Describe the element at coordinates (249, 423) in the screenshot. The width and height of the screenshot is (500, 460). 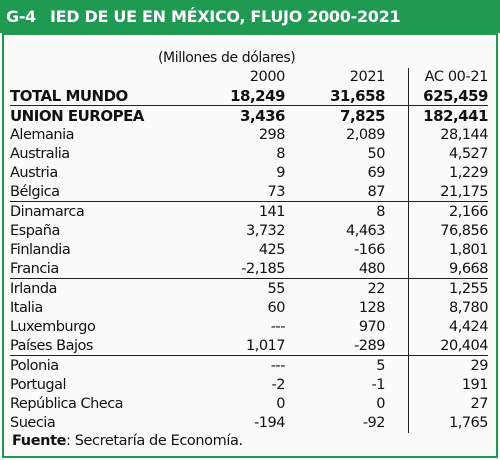
I see `table-row: Suecia -194 -92 1,765` at that location.